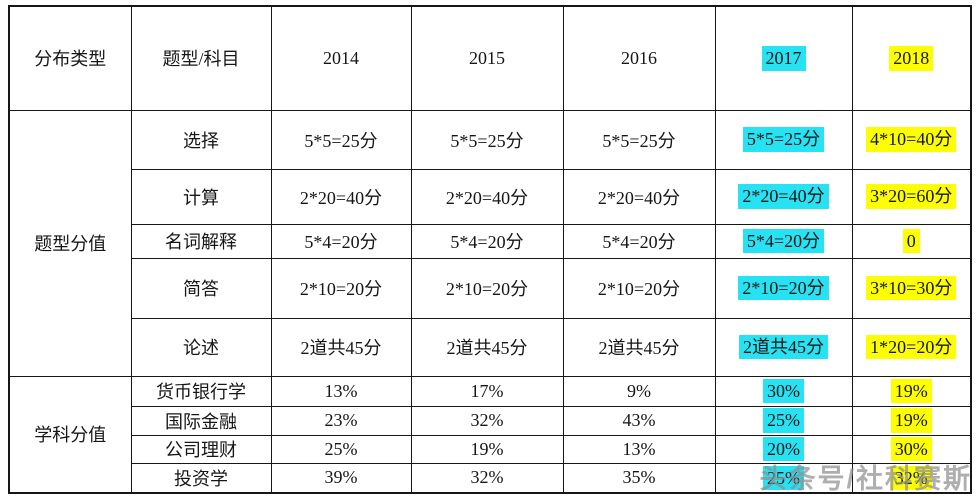  I want to click on highlighted-value: 5*5=25分, so click(783, 139).